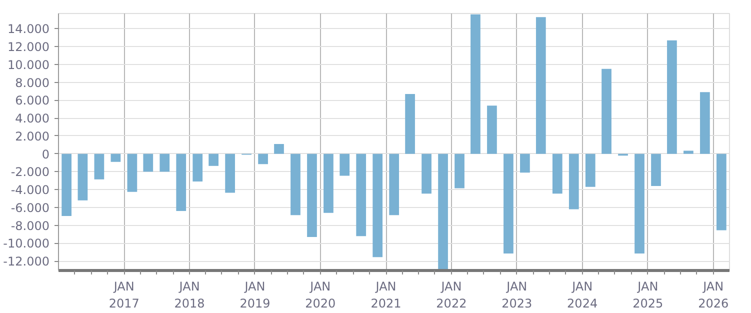 The width and height of the screenshot is (751, 313). I want to click on y-tick-label: 2.000, so click(32, 136).